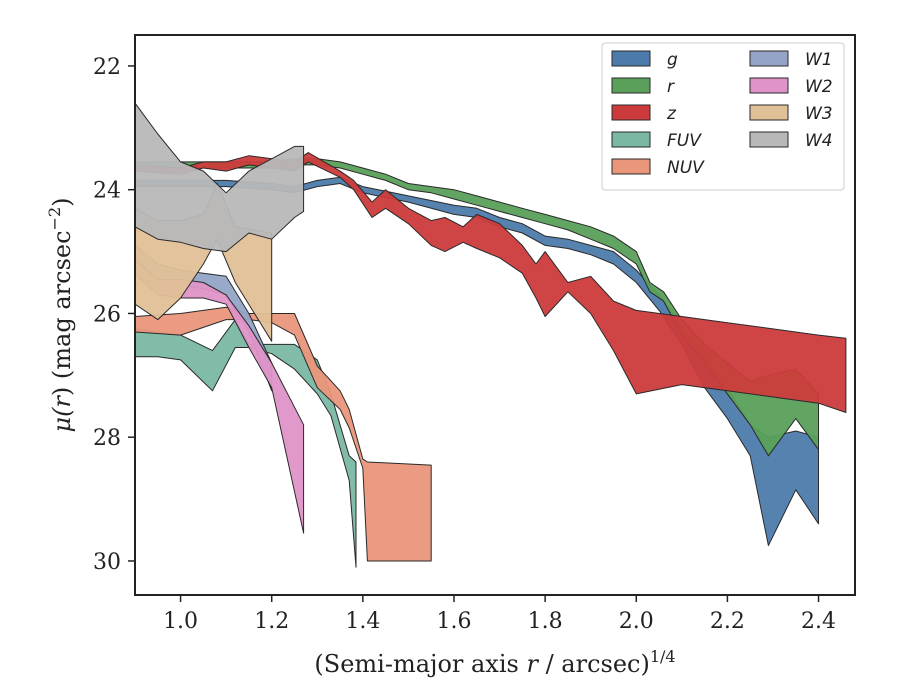 The height and width of the screenshot is (700, 900). What do you see at coordinates (631, 139) in the screenshot?
I see `legend-swatch-fuv` at bounding box center [631, 139].